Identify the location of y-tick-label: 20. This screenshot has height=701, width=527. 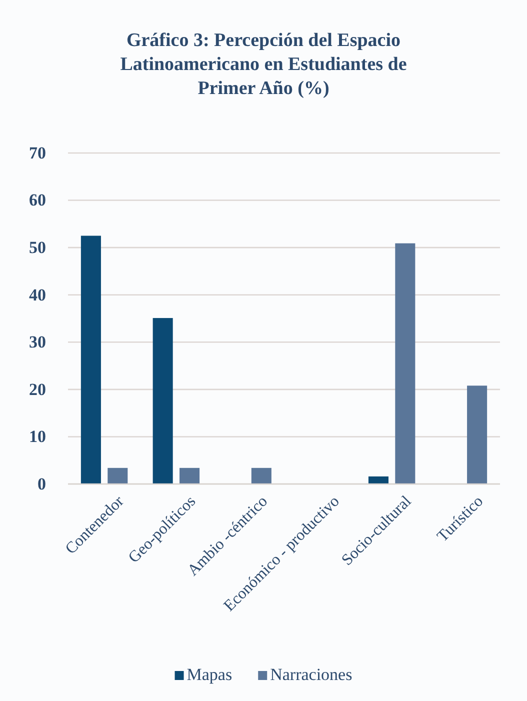
(37, 389).